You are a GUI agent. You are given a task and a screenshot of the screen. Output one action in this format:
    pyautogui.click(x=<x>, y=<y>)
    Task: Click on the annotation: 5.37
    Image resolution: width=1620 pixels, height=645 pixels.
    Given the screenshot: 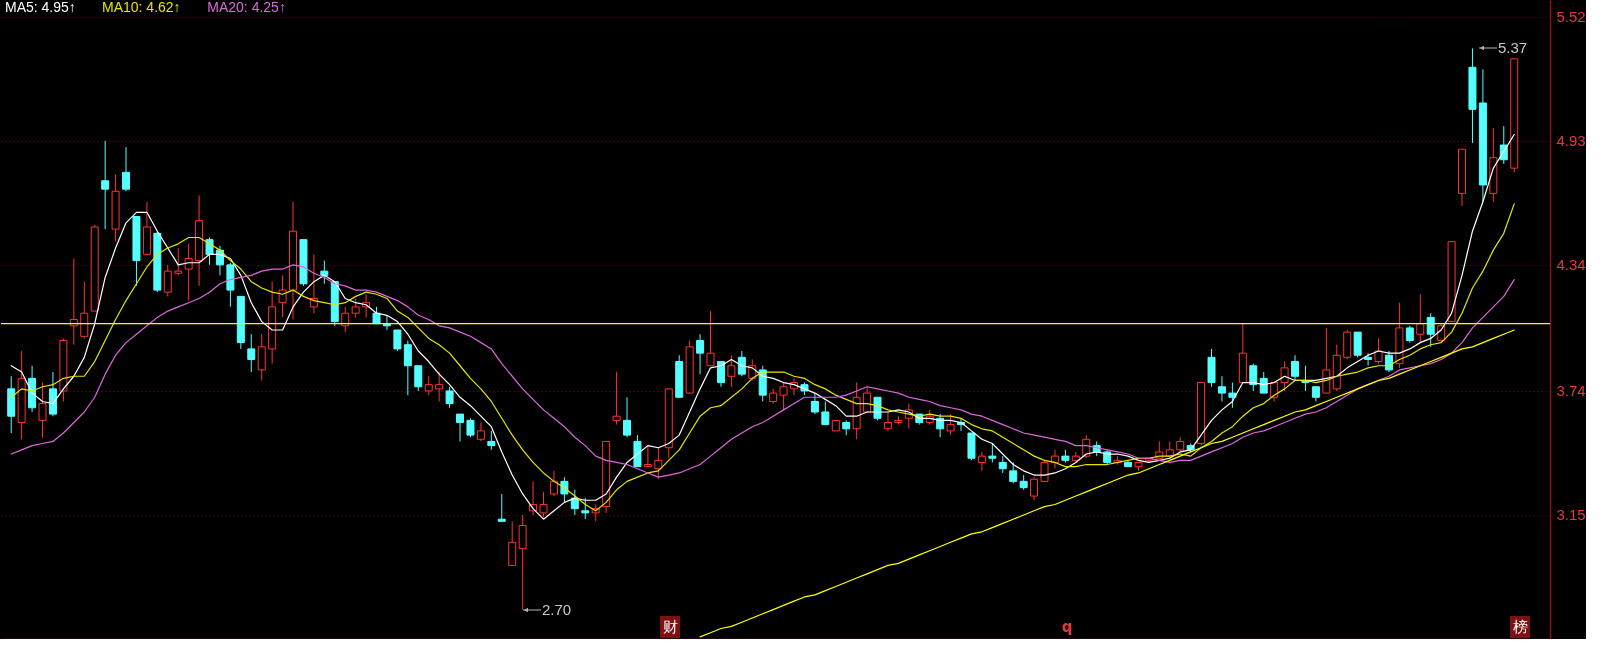 What is the action you would take?
    pyautogui.click(x=1513, y=47)
    